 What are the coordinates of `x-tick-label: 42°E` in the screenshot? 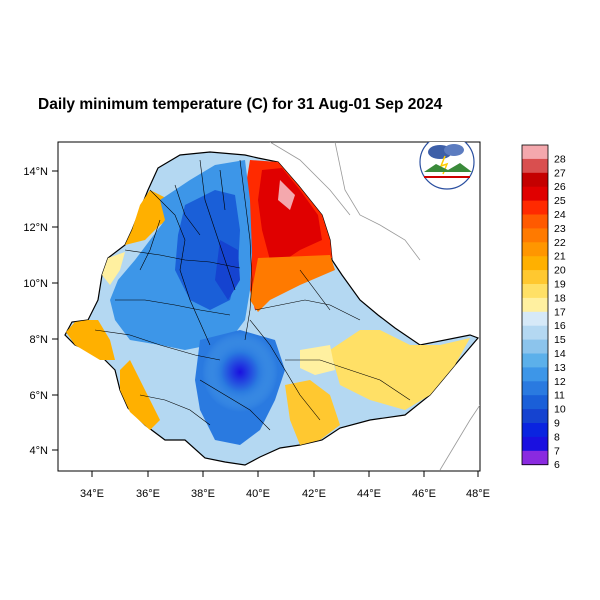 It's located at (314, 494).